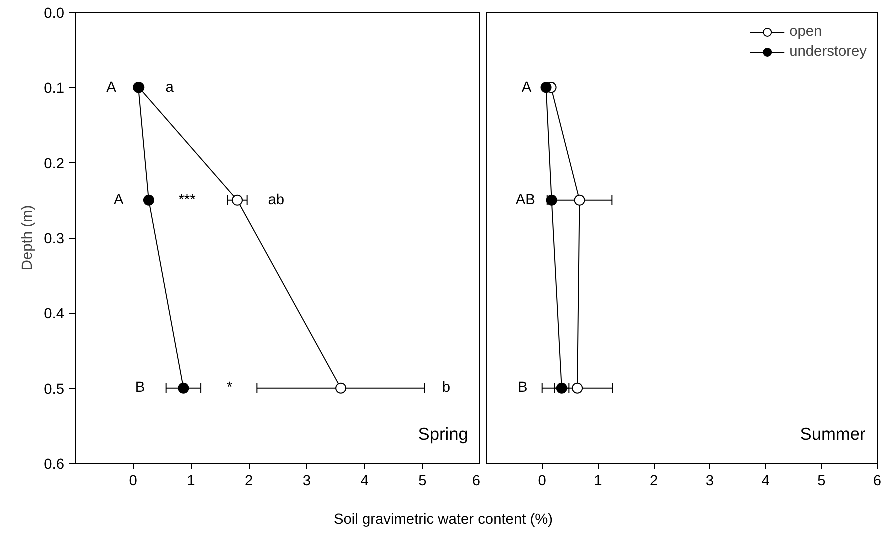  Describe the element at coordinates (54, 314) in the screenshot. I see `y-tick-label: 0.4` at that location.